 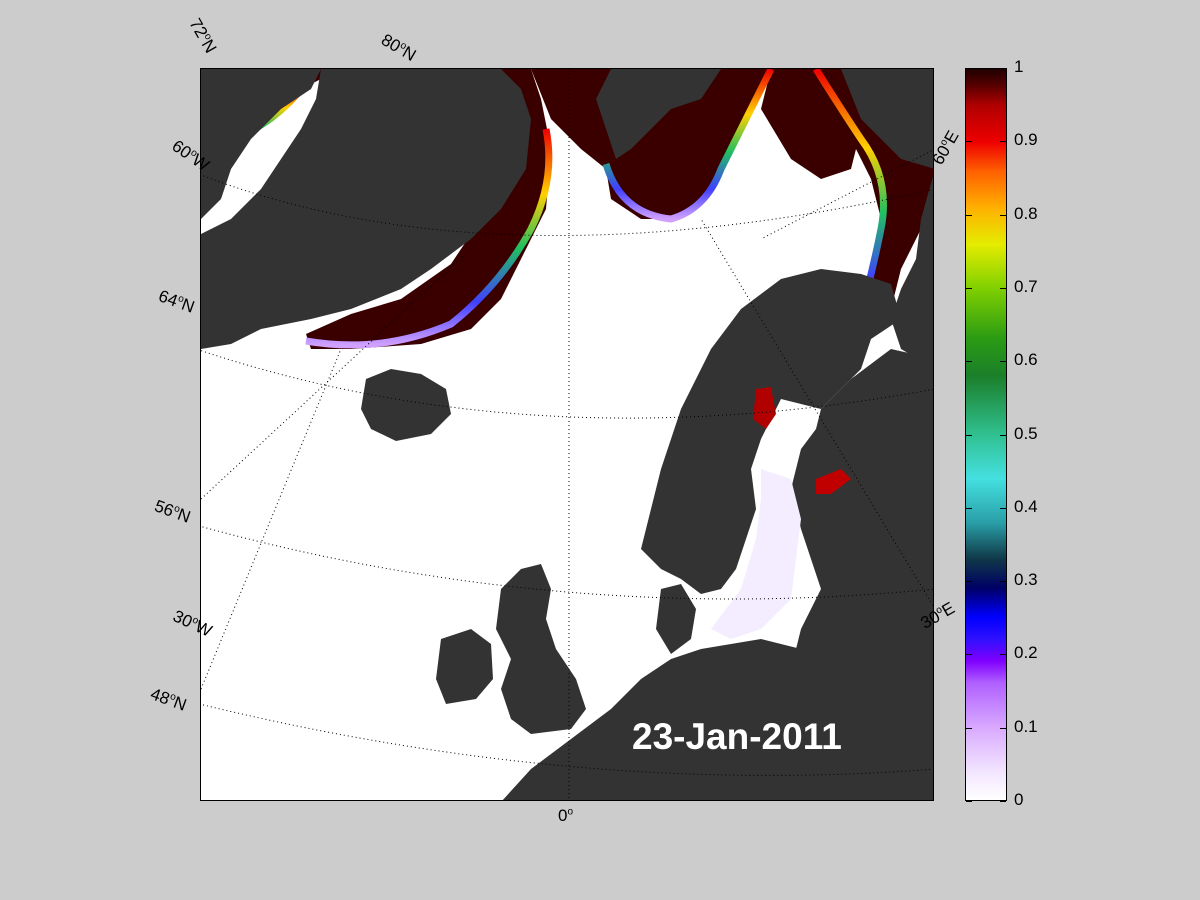 What do you see at coordinates (1026, 506) in the screenshot?
I see `colorbar-tick-label: 0.4` at bounding box center [1026, 506].